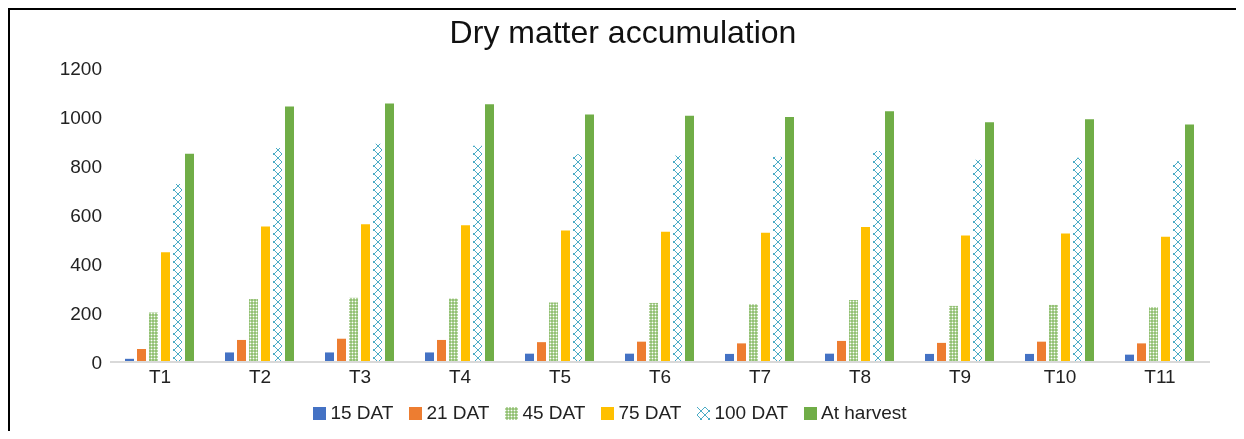 The width and height of the screenshot is (1244, 439). I want to click on y-tick-label: 400, so click(86, 264).